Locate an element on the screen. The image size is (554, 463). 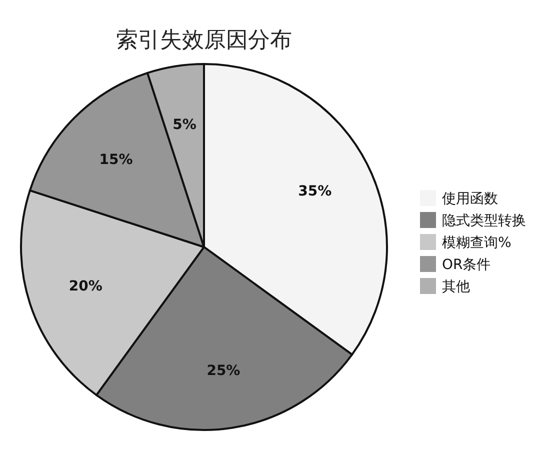
slice-label: 使用函数 is located at coordinates (470, 199).